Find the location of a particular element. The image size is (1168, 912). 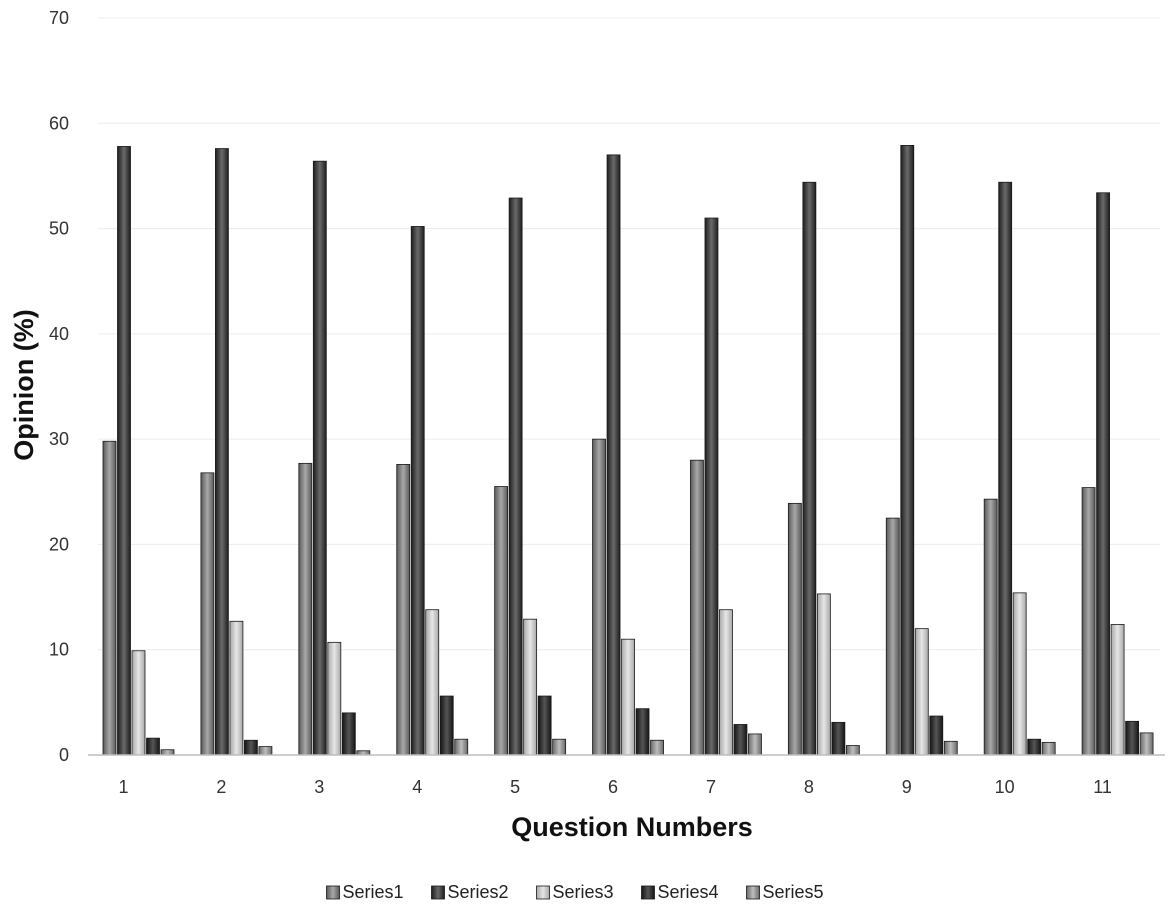

x-tick-label: 10 is located at coordinates (1005, 787).